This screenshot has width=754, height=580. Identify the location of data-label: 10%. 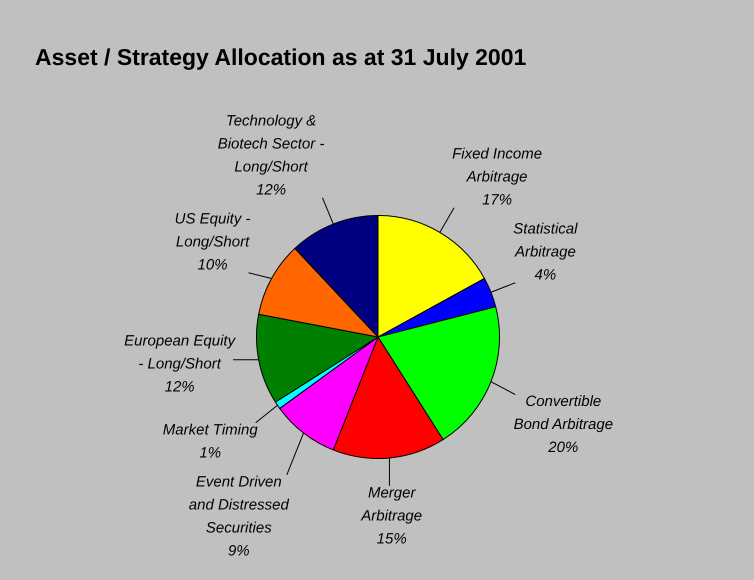
(213, 265).